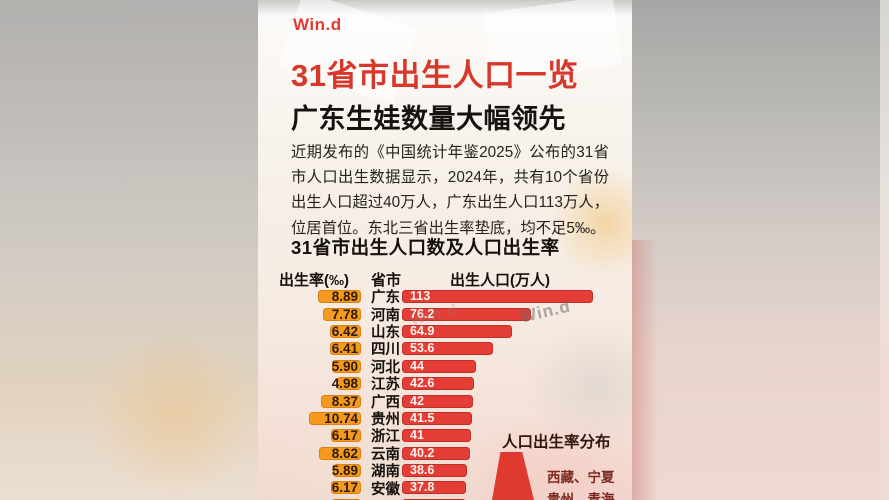 The height and width of the screenshot is (500, 889). I want to click on table-row: 5.89 湖南 38.6, so click(445, 471).